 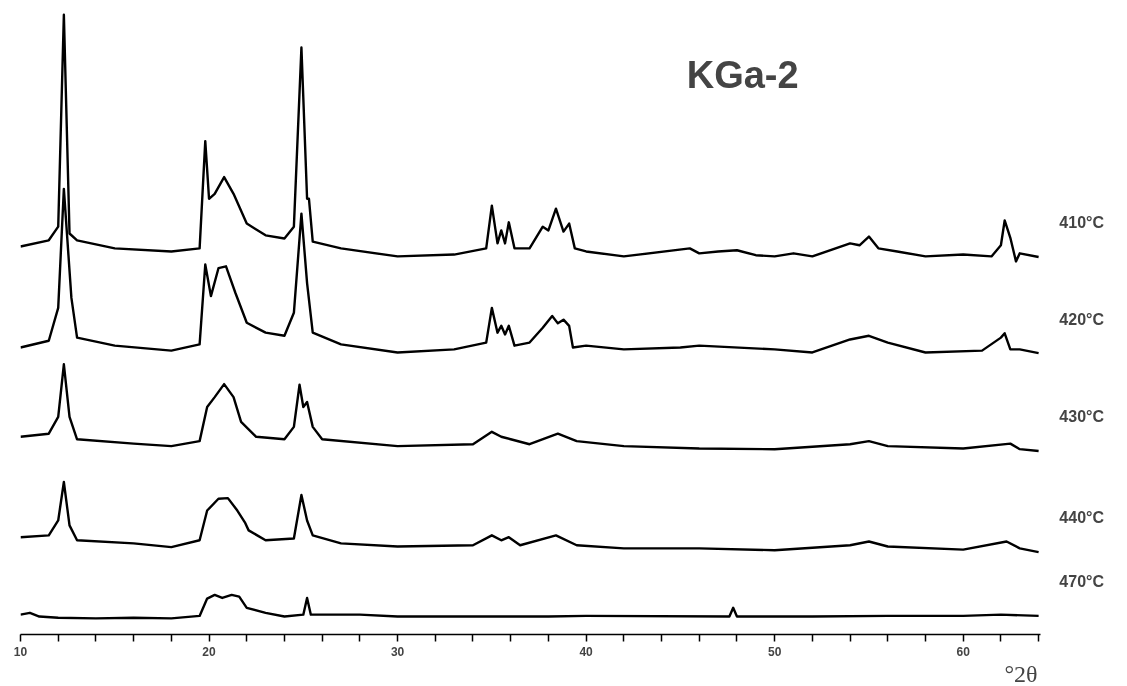 What do you see at coordinates (586, 651) in the screenshot?
I see `x-tick-label: 40` at bounding box center [586, 651].